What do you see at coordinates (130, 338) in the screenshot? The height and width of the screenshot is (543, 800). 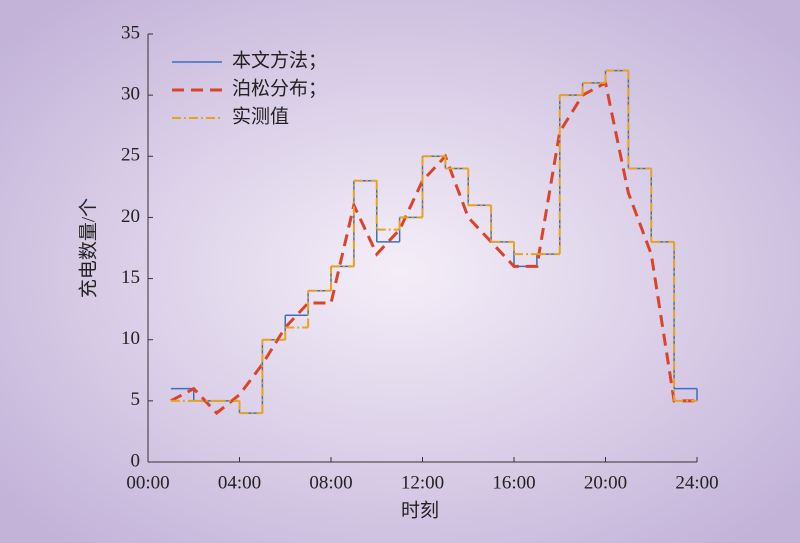 I see `y-tick-label: 10` at bounding box center [130, 338].